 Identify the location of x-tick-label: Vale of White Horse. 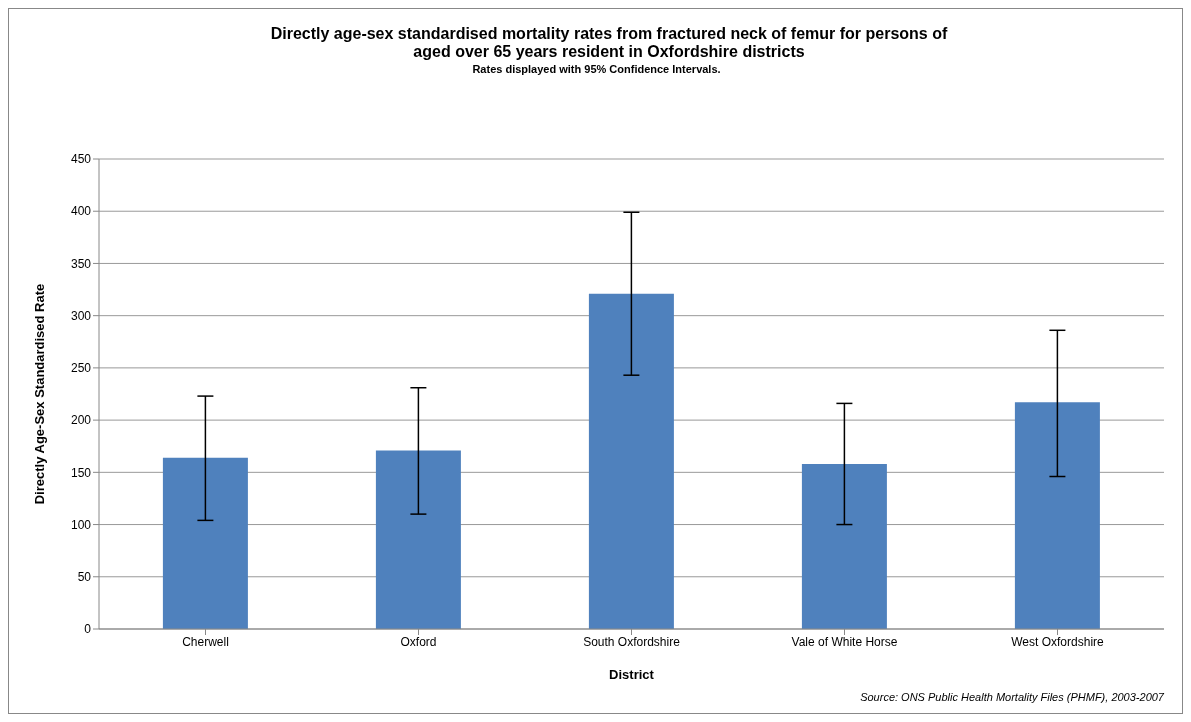
(844, 641).